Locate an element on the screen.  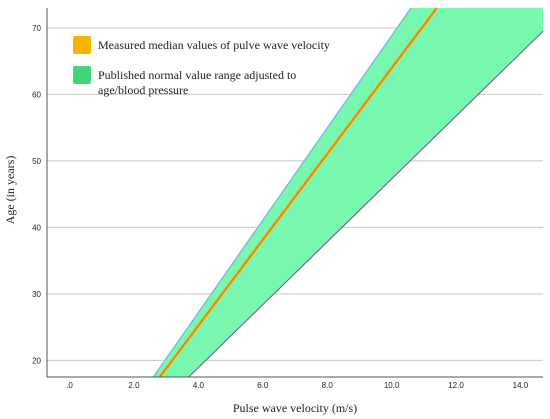
y-tick-label: 20 is located at coordinates (36, 360).